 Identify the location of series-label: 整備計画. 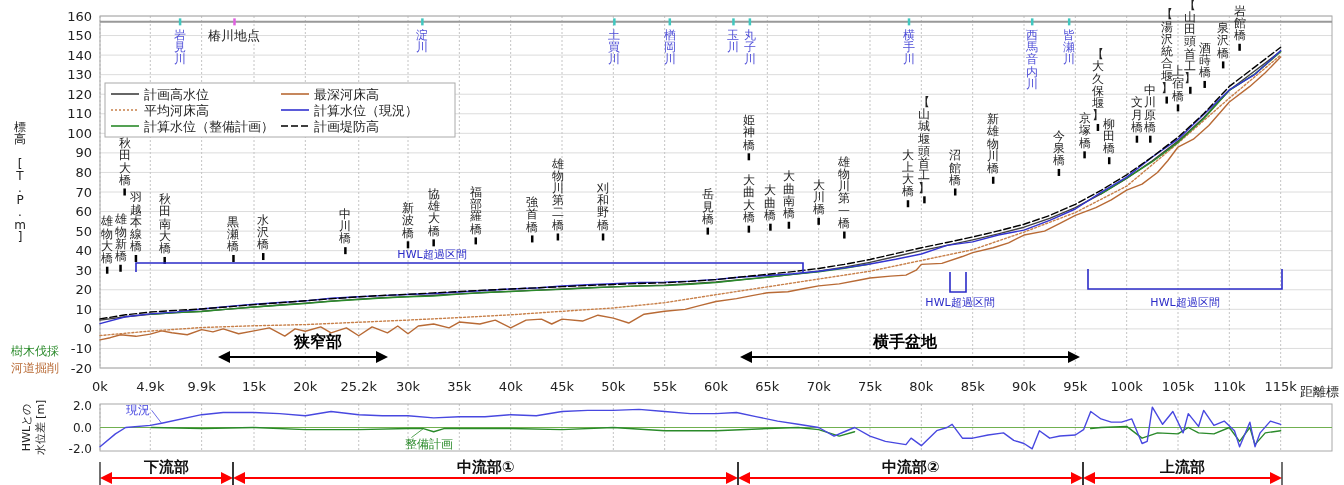
(429, 443).